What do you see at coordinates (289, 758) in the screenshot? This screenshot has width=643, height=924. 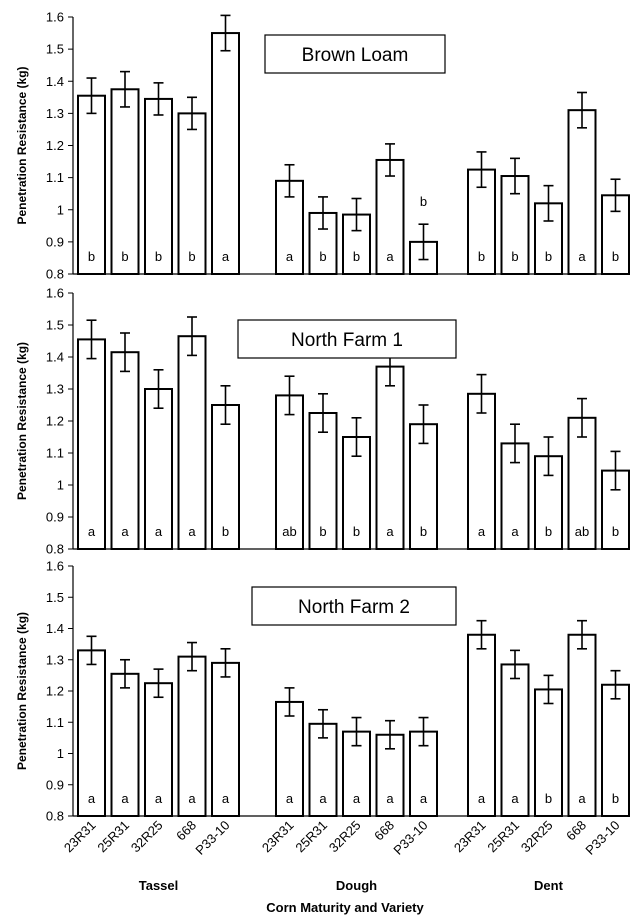 I see `bar-dough-23R31` at bounding box center [289, 758].